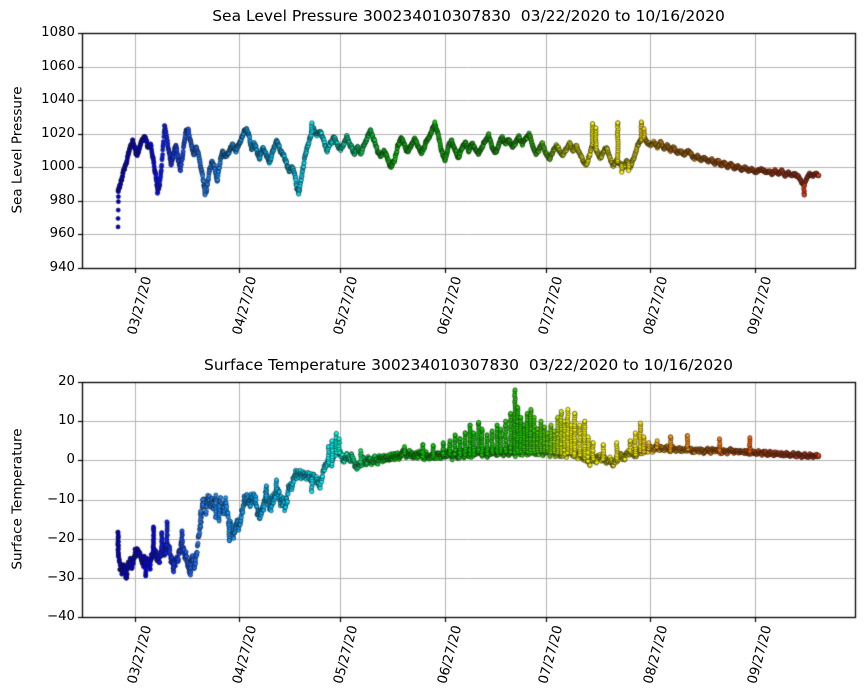 This screenshot has height=700, width=867. What do you see at coordinates (58, 32) in the screenshot?
I see `y-tick-label: 1080` at bounding box center [58, 32].